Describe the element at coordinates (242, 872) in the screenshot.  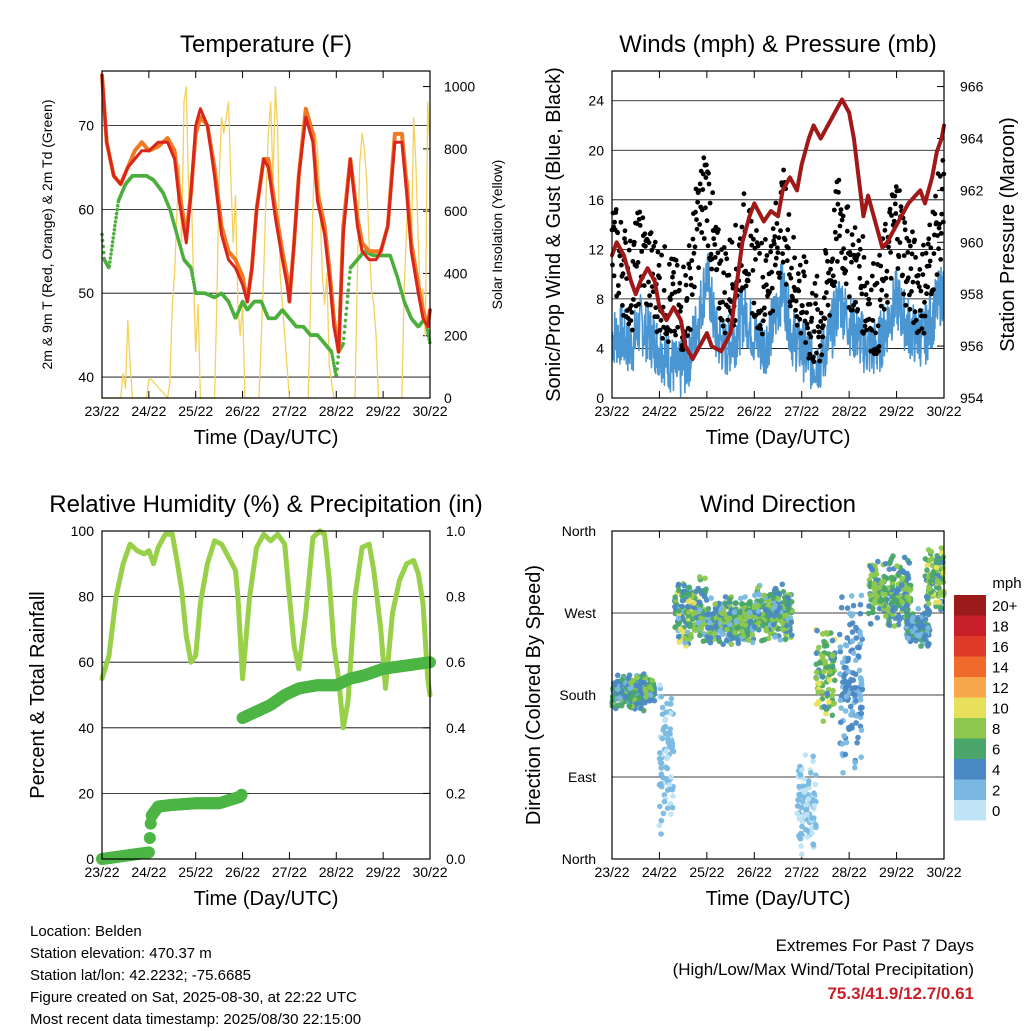
I see `x-tick-label: 26/22` at that location.